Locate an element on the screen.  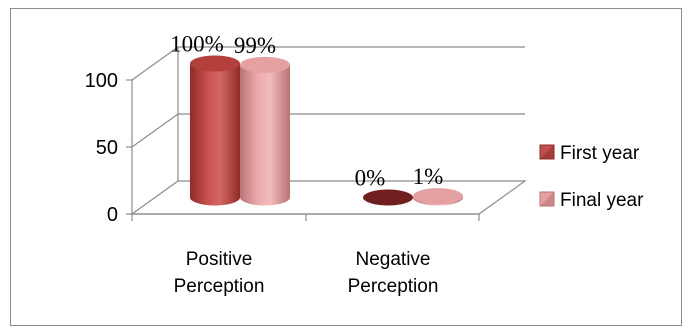
category-labels: Positive Perception Negative Perception is located at coordinates (306, 273).